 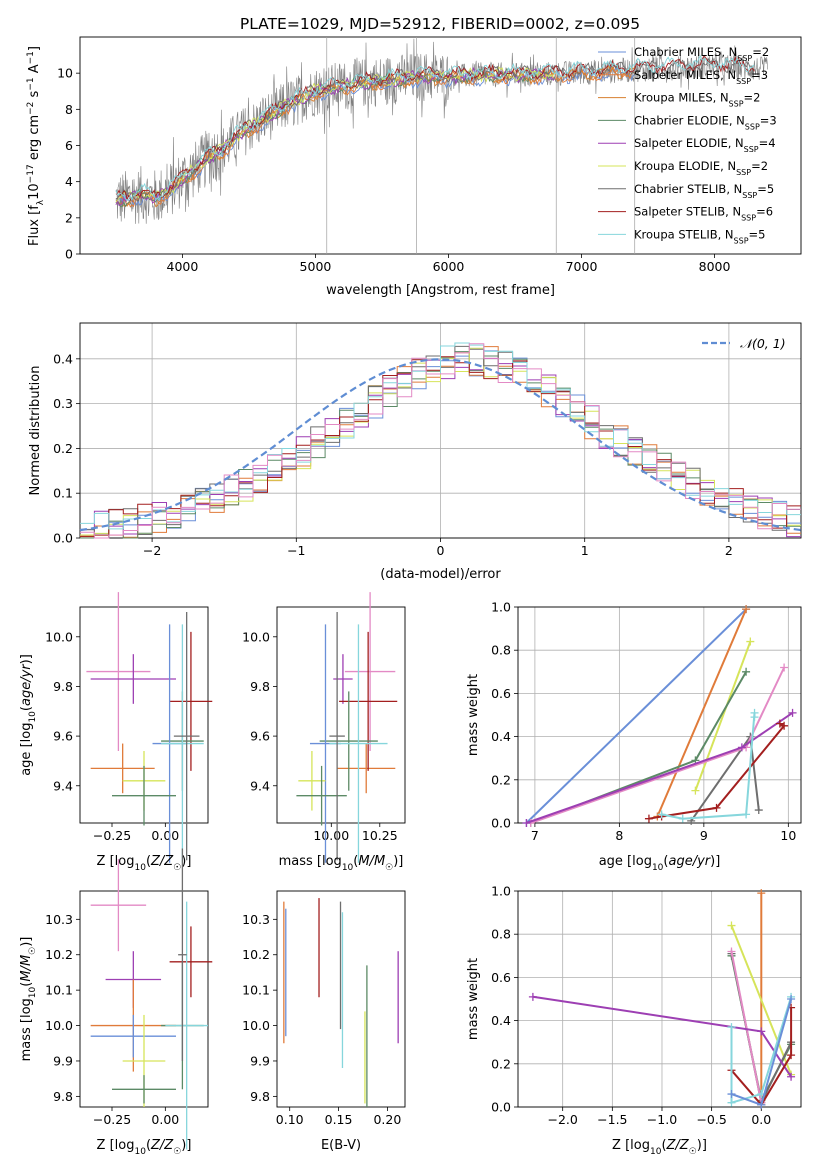 What do you see at coordinates (660, 863) in the screenshot?
I see `x-axis-label: age [log10(age/yr)]` at bounding box center [660, 863].